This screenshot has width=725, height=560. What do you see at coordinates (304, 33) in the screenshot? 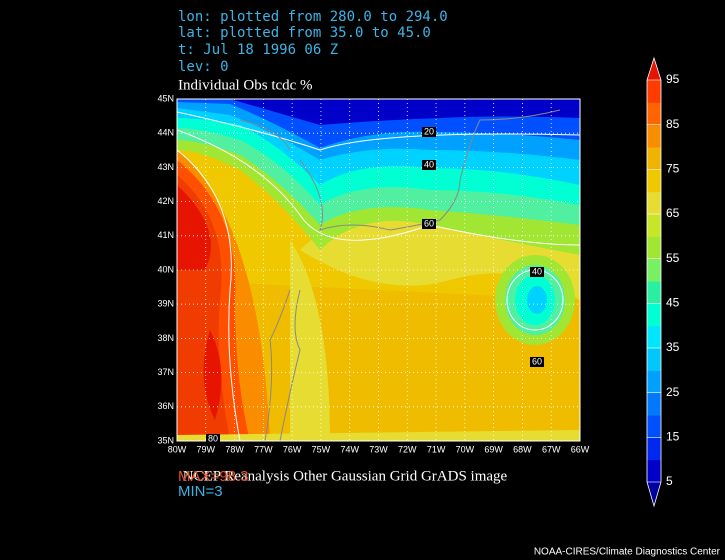
I see `header-line: lat: plotted from 35.0 to 45.0` at bounding box center [304, 33].